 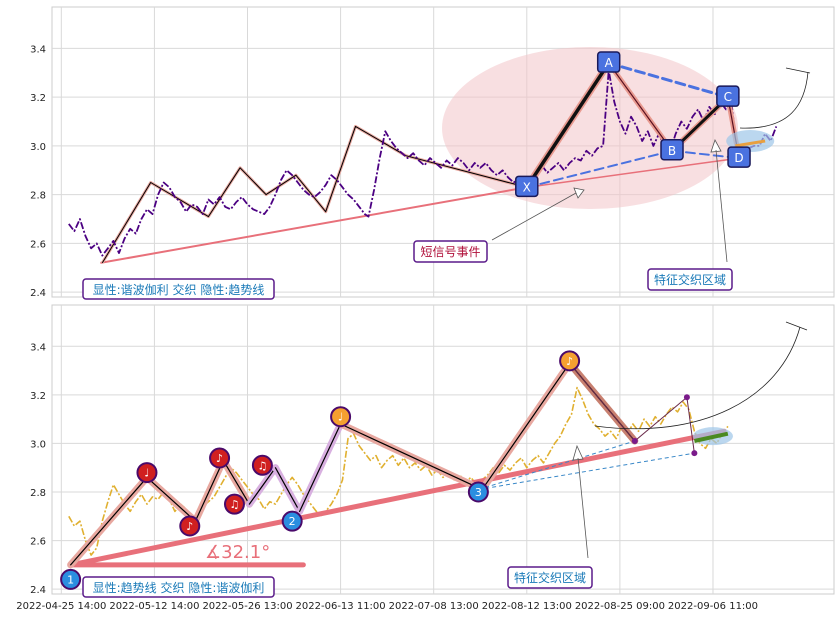 I want to click on pattern-box-d, so click(x=739, y=157).